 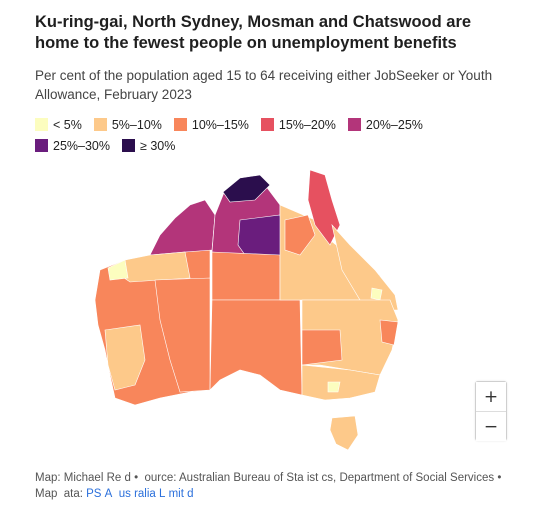 I want to click on region-wa-goldfields, so click(x=182, y=335).